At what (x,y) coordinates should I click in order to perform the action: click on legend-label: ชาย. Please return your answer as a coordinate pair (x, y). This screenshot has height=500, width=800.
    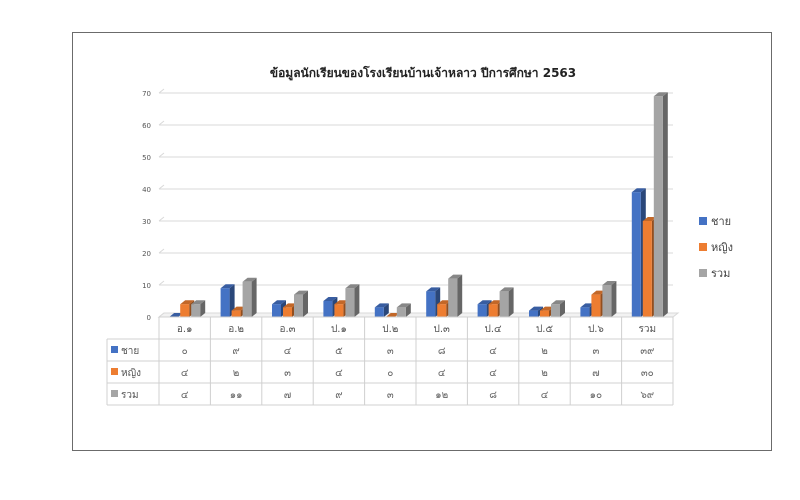
    Looking at the image, I should click on (721, 221).